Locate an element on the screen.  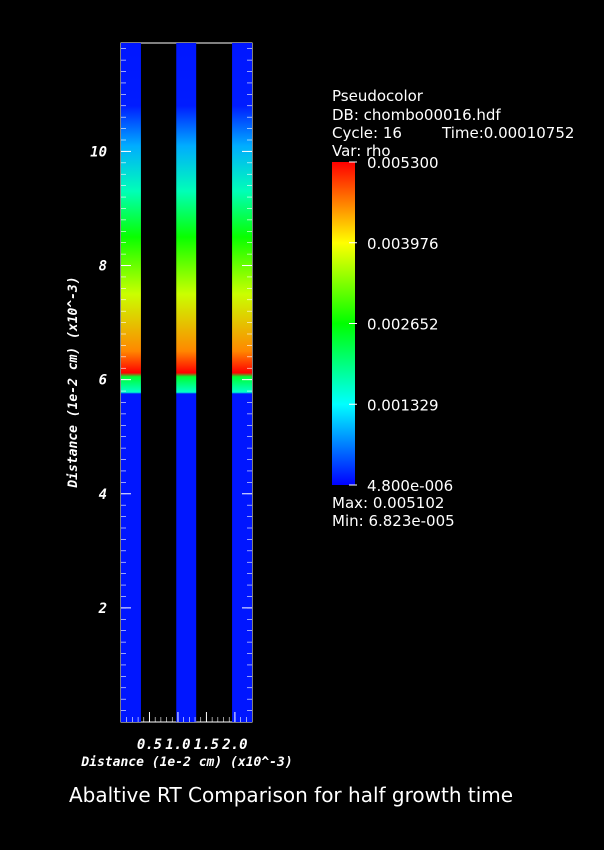
y-tick-label: 10 is located at coordinates (98, 152).